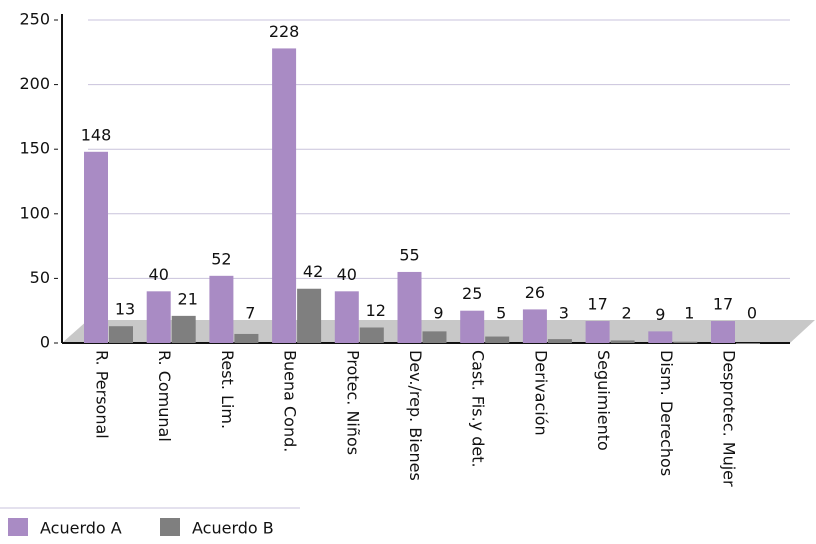  Describe the element at coordinates (34, 83) in the screenshot. I see `y-tick-label: 200` at that location.